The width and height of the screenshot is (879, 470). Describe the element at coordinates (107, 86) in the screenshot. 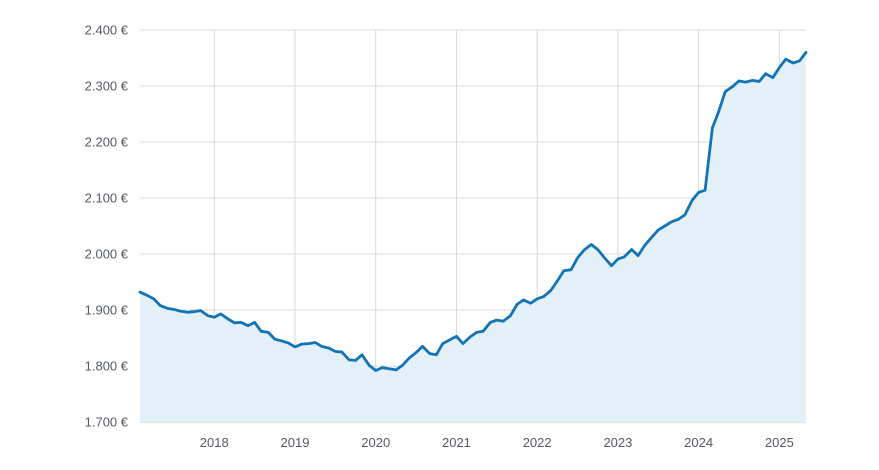

I see `y-tick-label: 2.300 €` at that location.